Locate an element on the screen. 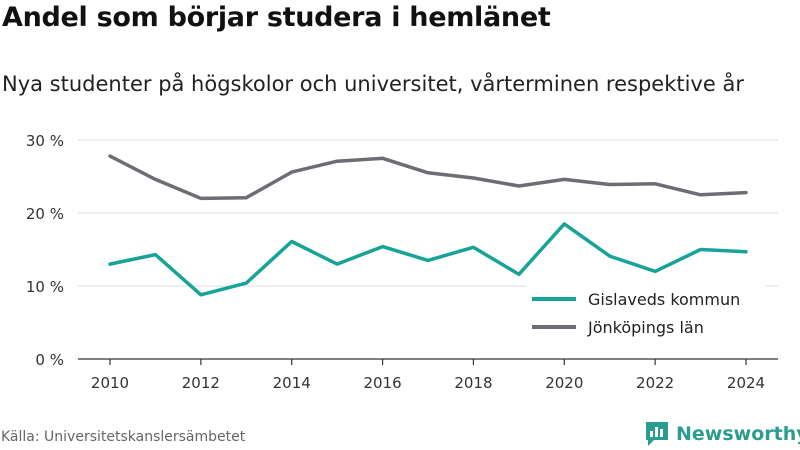 The image size is (800, 450). source-note: Källa: Universitetskanslersämbetet is located at coordinates (123, 437).